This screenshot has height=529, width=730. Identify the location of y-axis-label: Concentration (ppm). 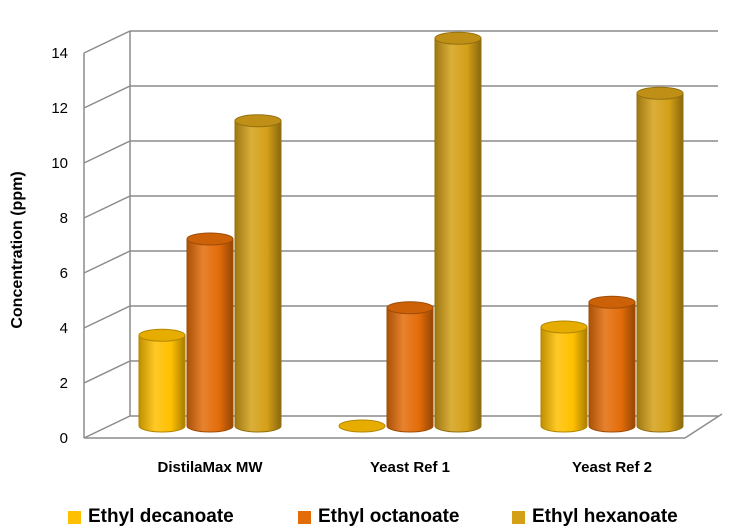
(17, 249).